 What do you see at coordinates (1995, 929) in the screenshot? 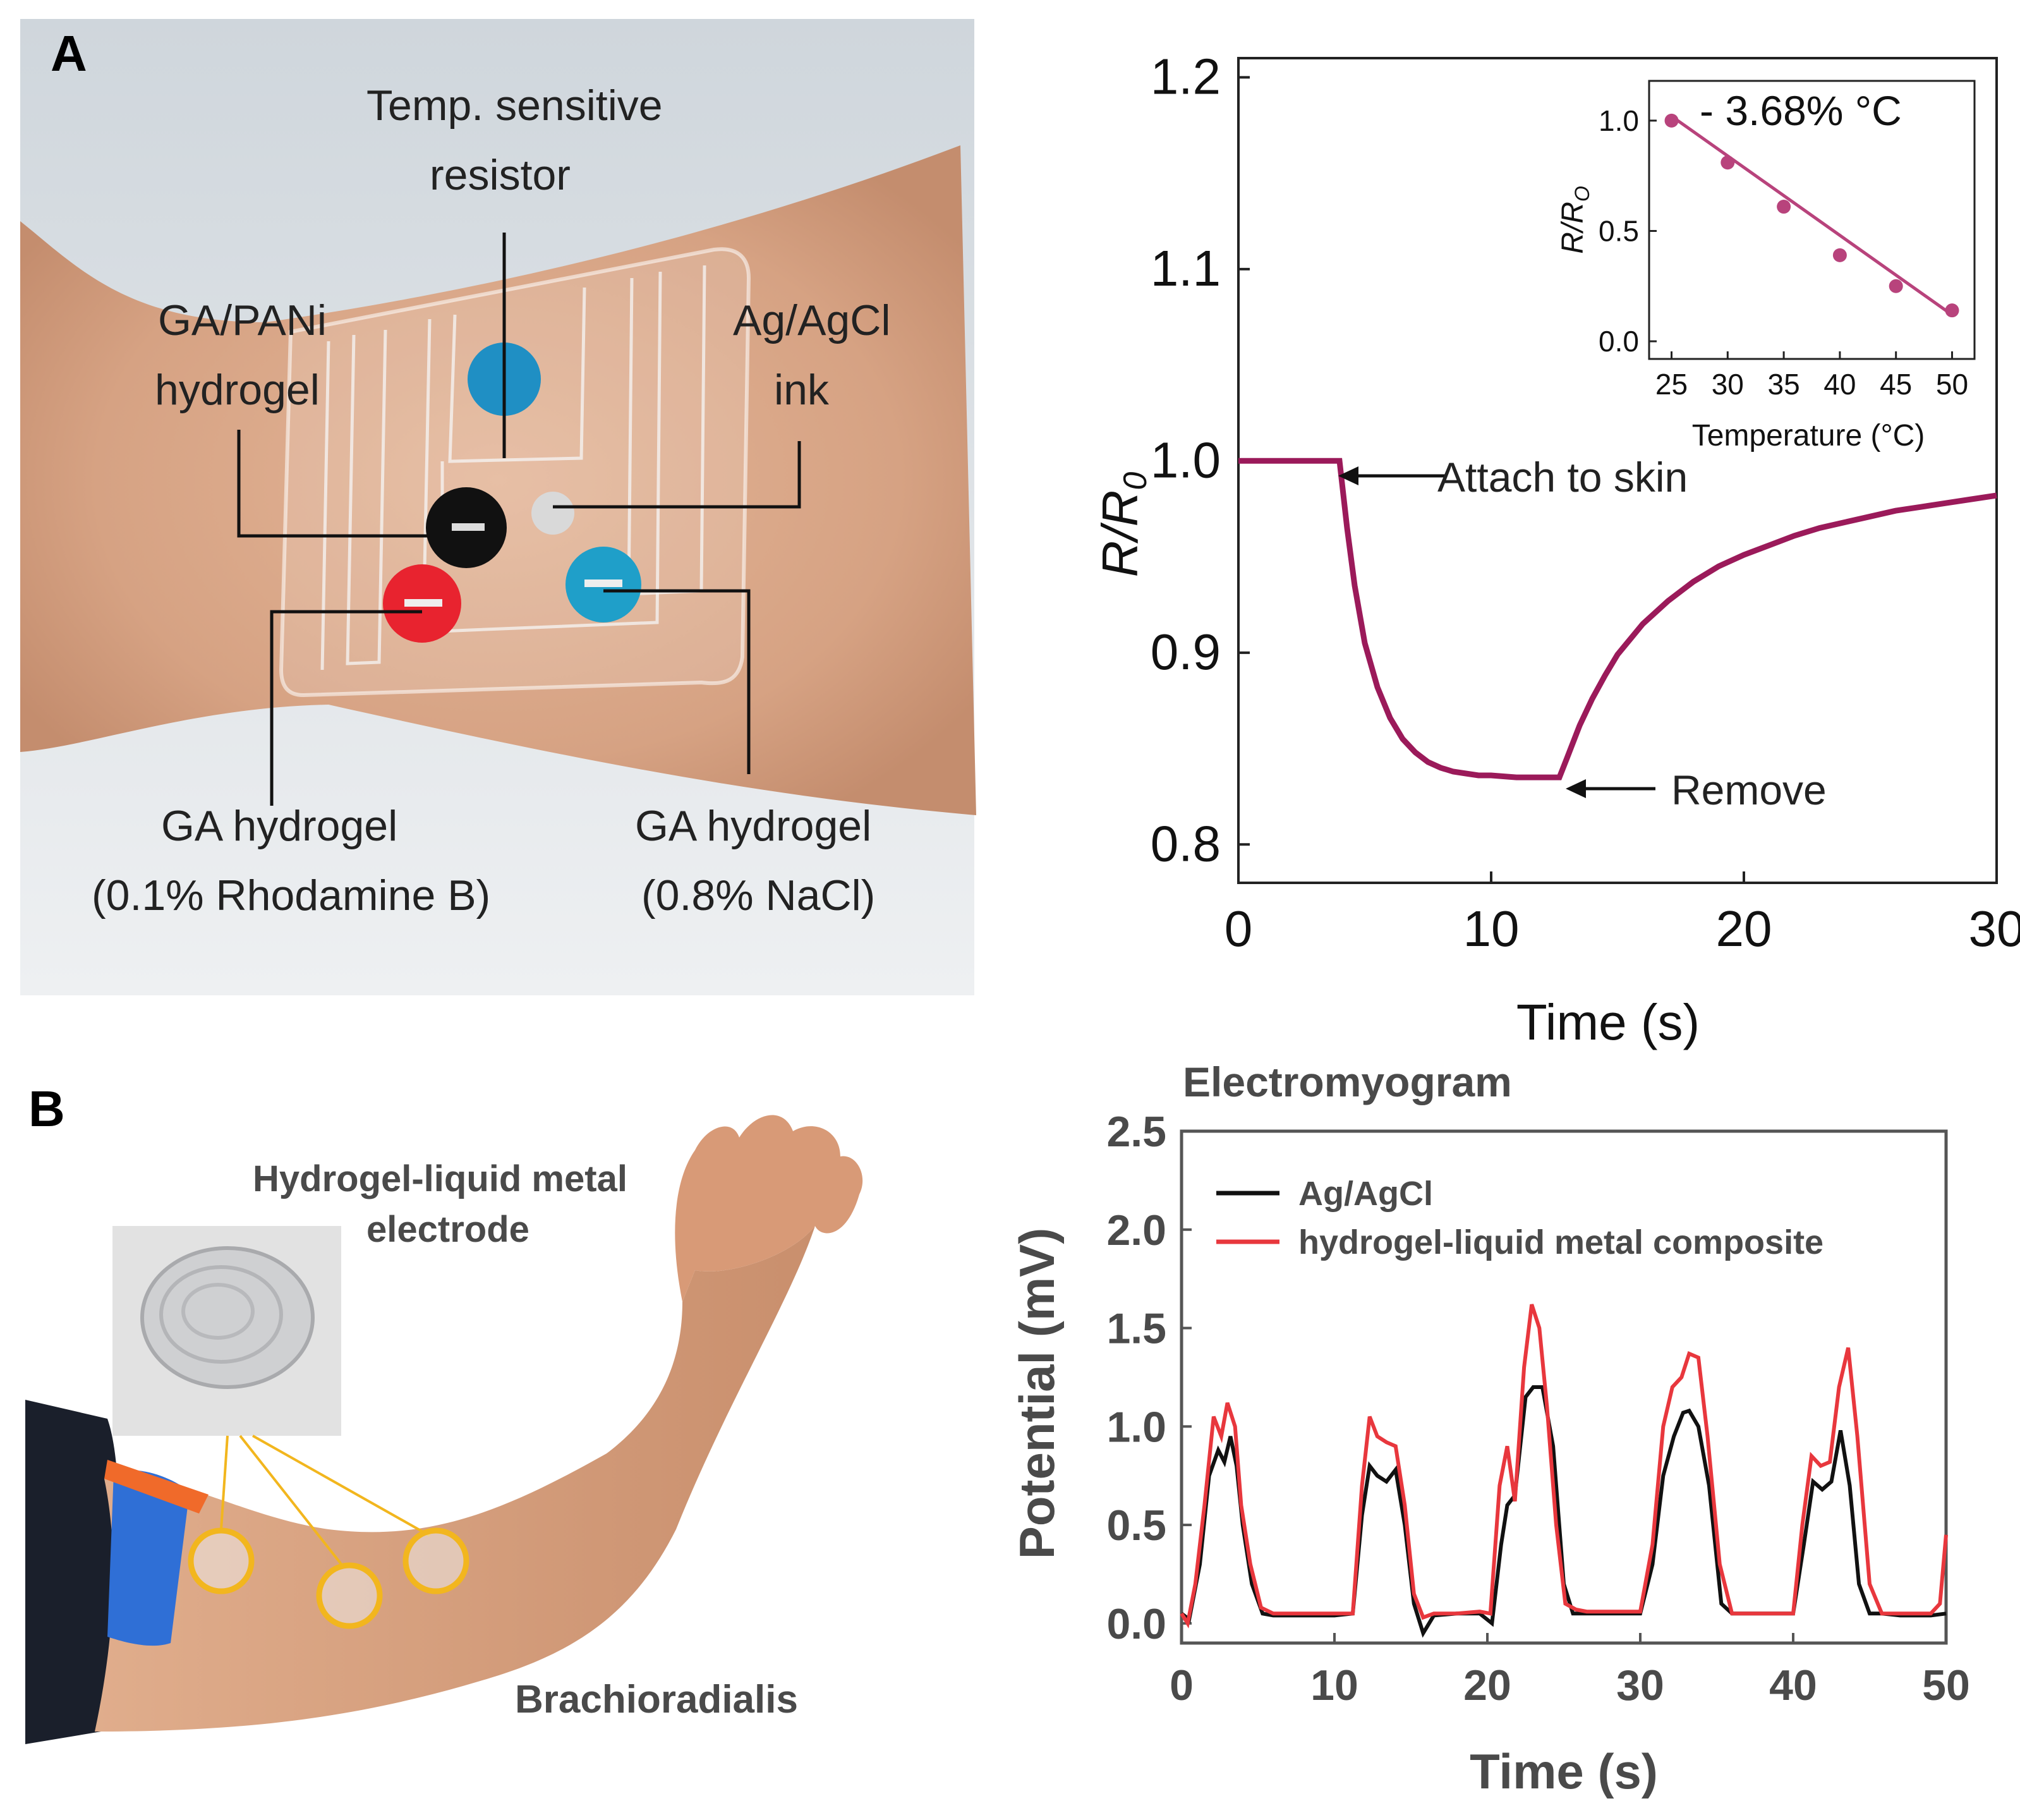
I see `resistance-x-tick-label: 30` at bounding box center [1995, 929].